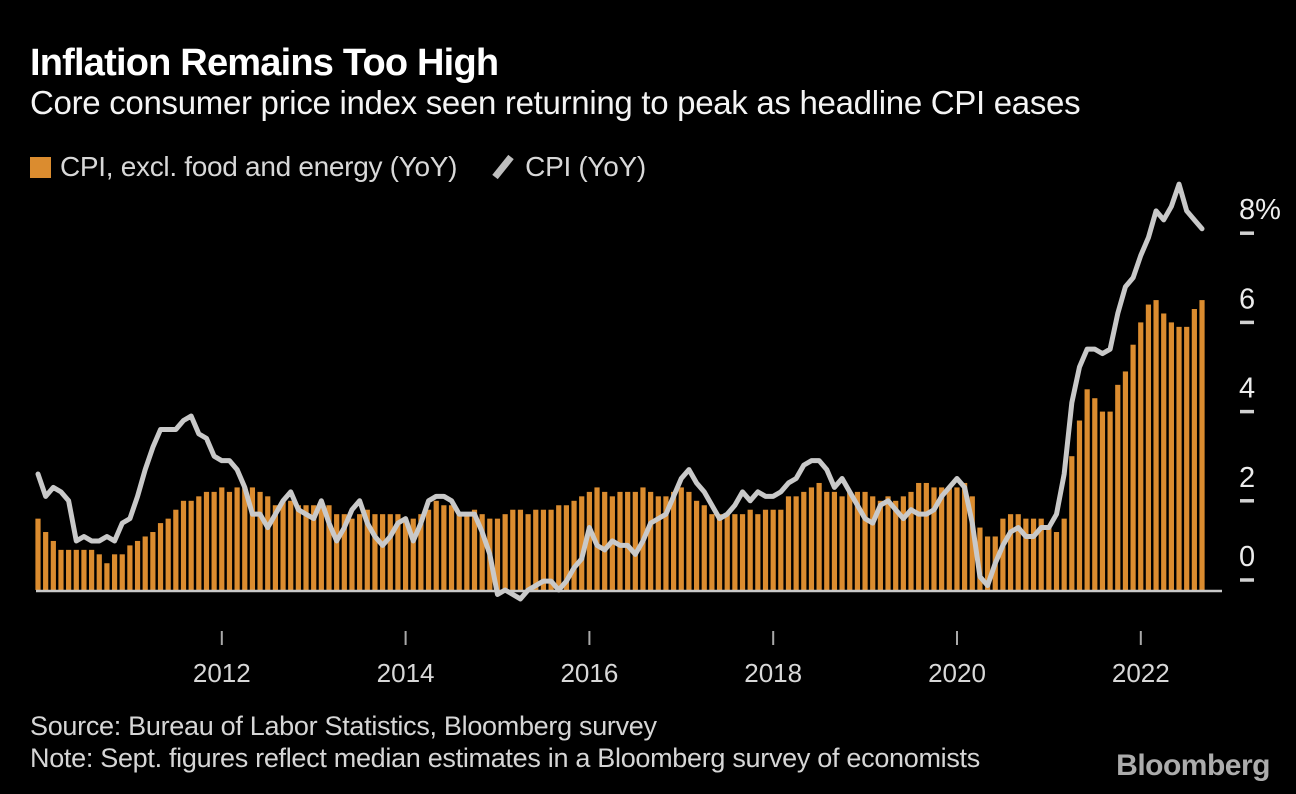 This screenshot has height=794, width=1296. I want to click on legend-label-core-cpi: CPI, excl. food and energy (YoY), so click(259, 166).